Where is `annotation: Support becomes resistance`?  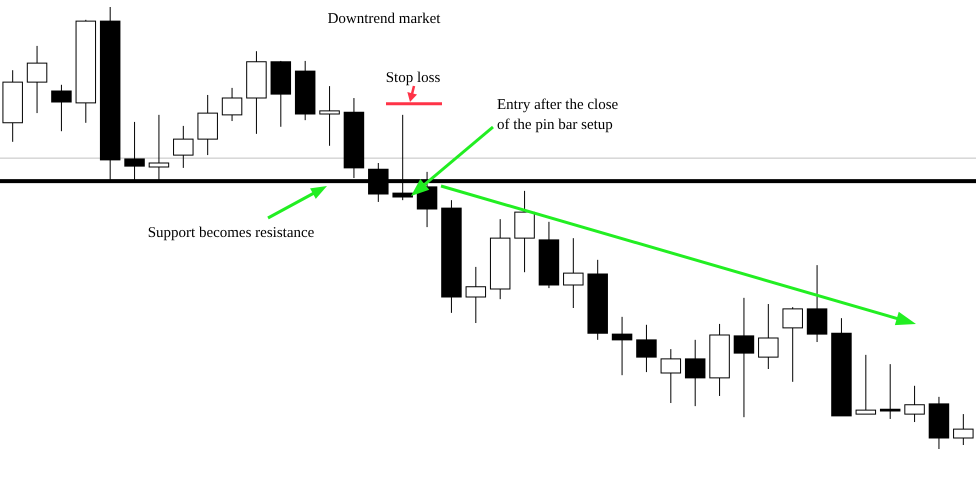
annotation: Support becomes resistance is located at coordinates (231, 233).